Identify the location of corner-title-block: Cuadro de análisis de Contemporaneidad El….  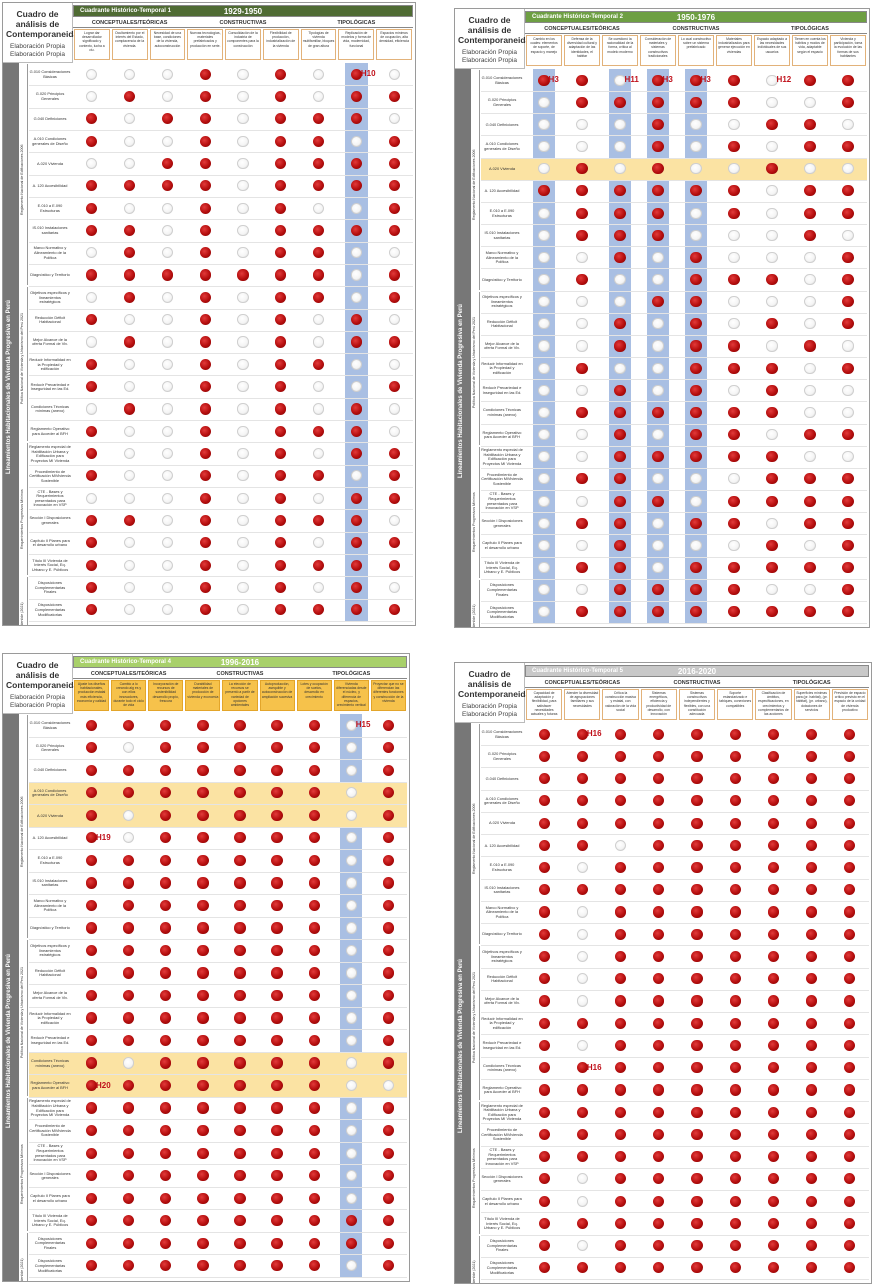
(43, 33).